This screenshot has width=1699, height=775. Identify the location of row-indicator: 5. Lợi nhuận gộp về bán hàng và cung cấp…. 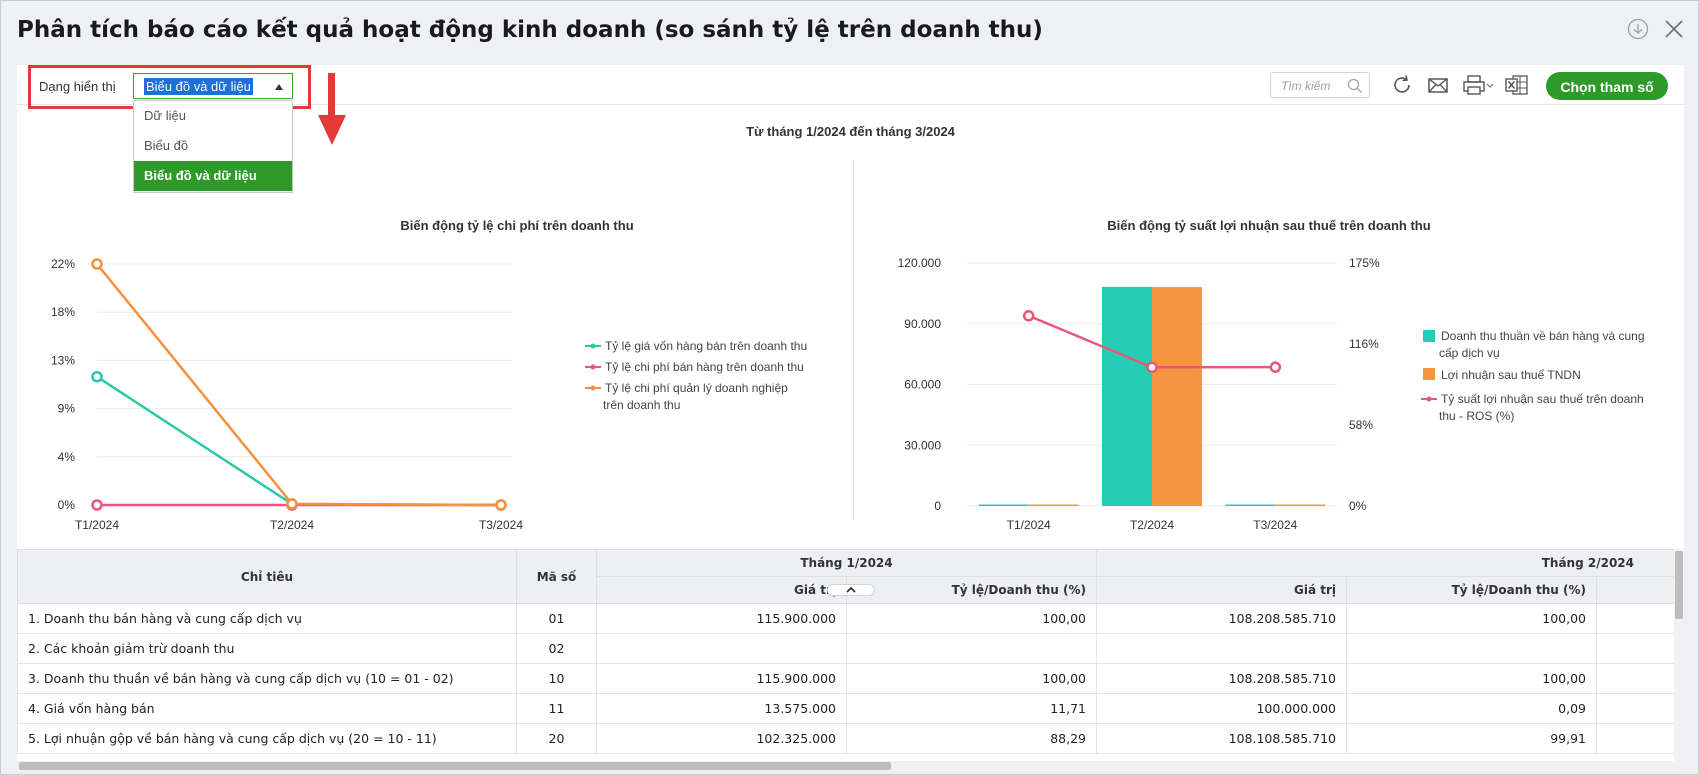
(267, 738).